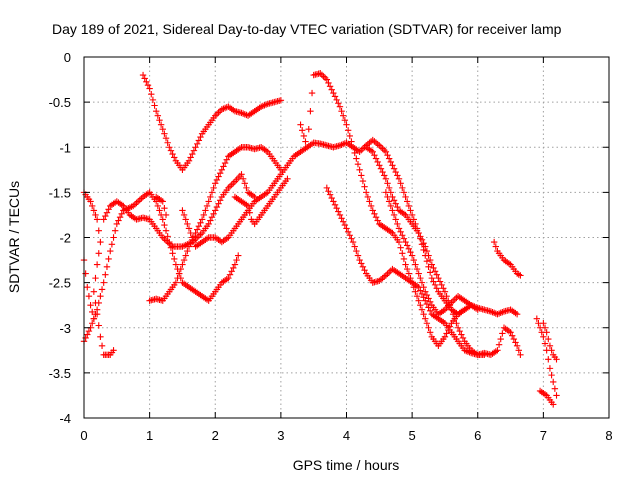 The height and width of the screenshot is (480, 640). Describe the element at coordinates (65, 328) in the screenshot. I see `y-tick-label: -3` at that location.